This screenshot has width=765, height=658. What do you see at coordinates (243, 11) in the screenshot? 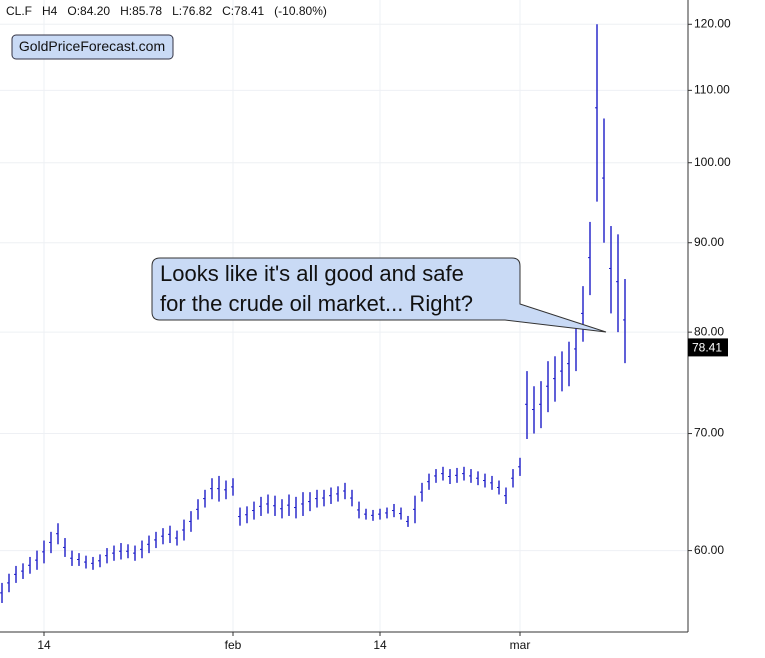
I see `header-item: C:78.41` at bounding box center [243, 11].